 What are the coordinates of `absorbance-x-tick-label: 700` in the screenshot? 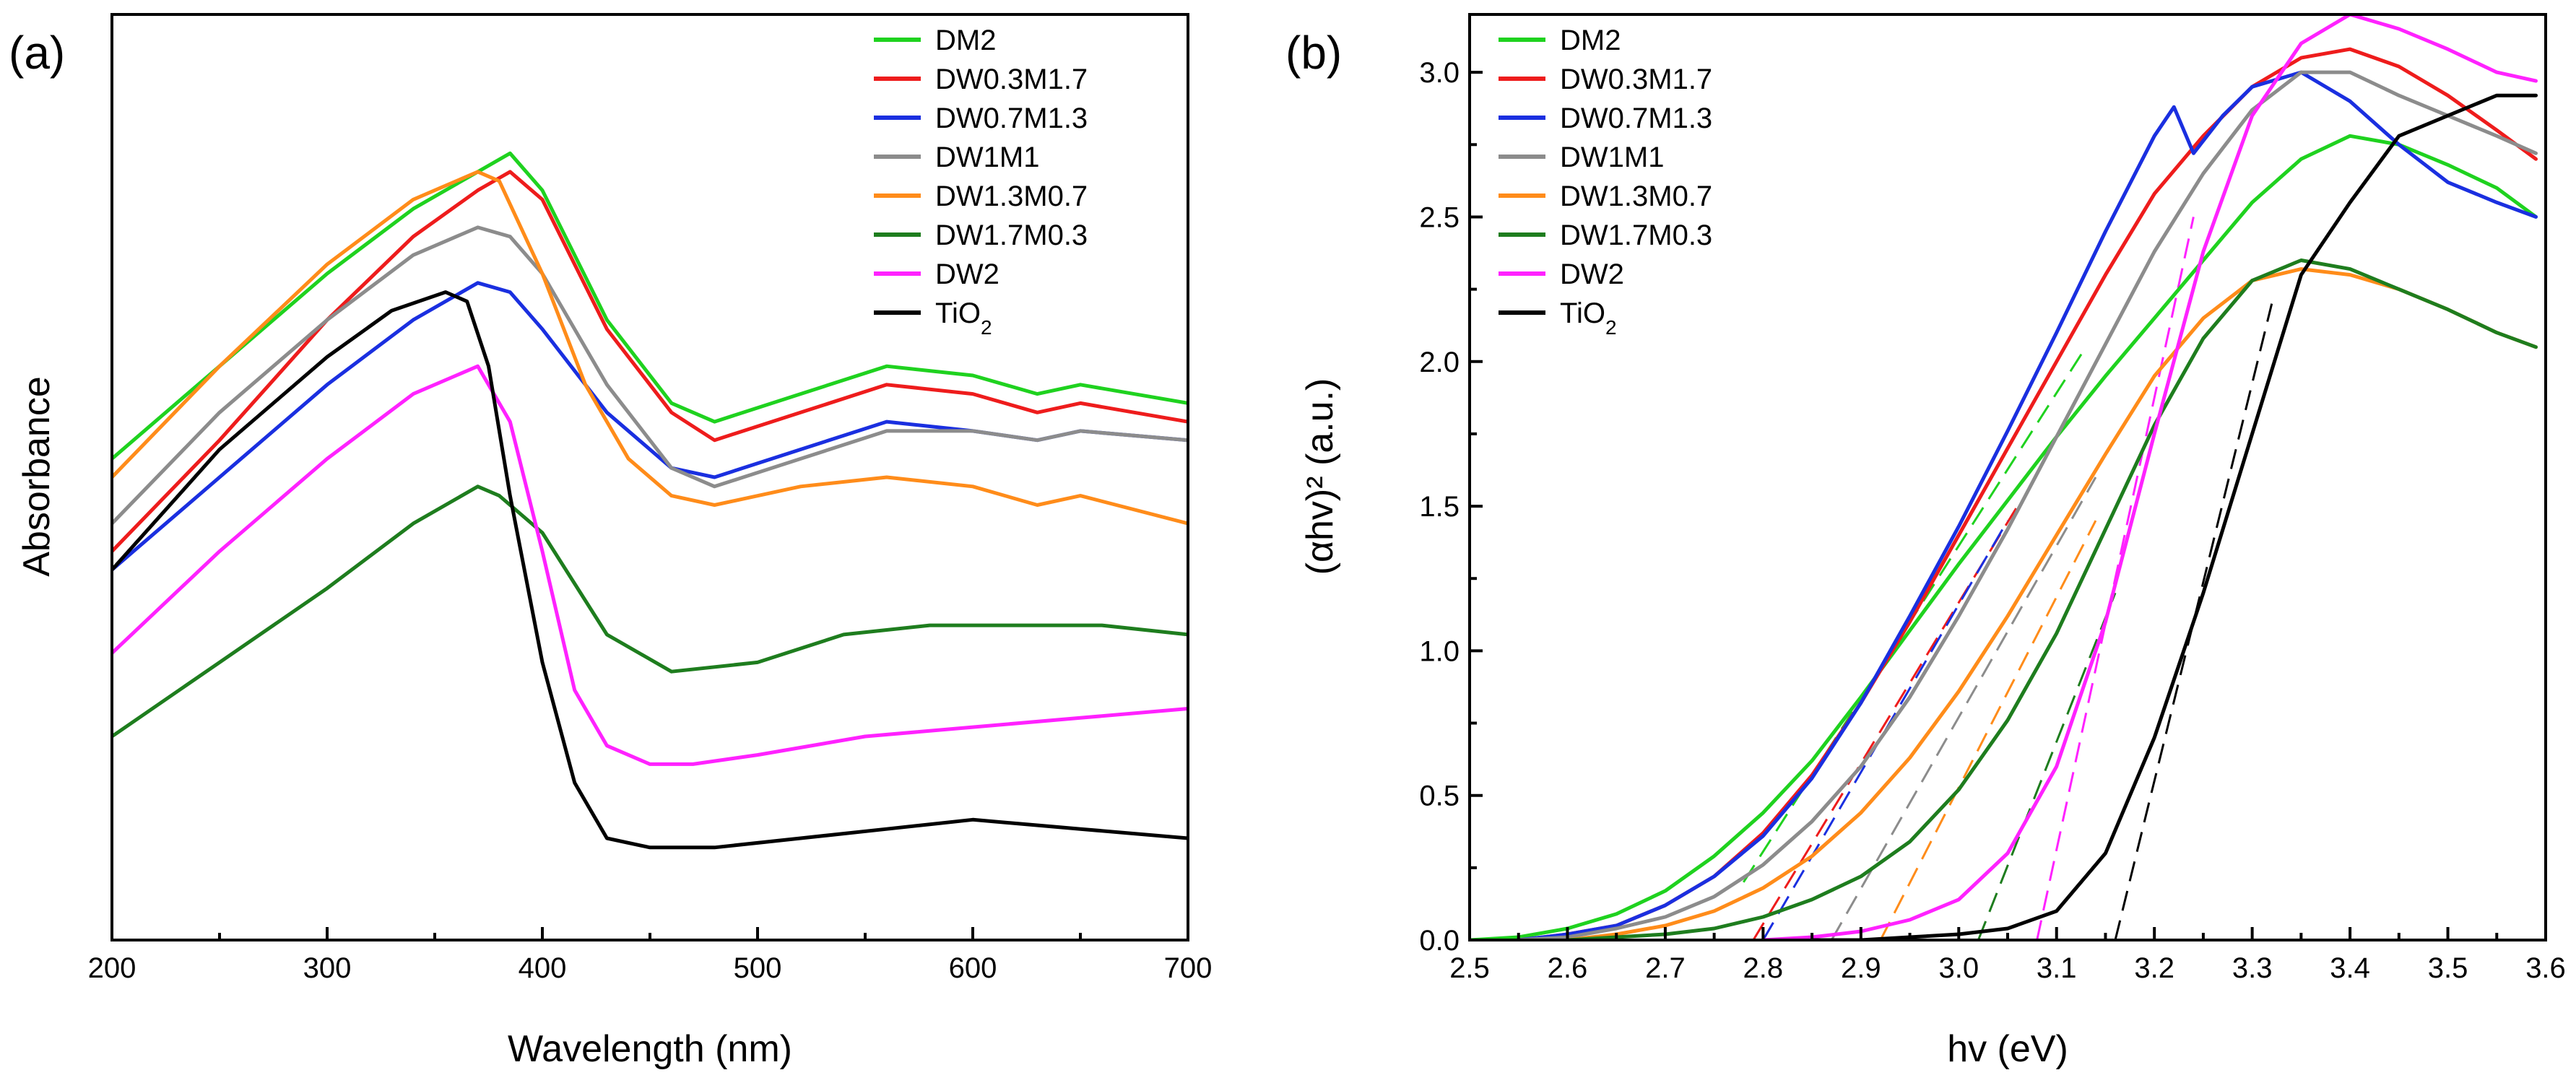 It's located at (1188, 968).